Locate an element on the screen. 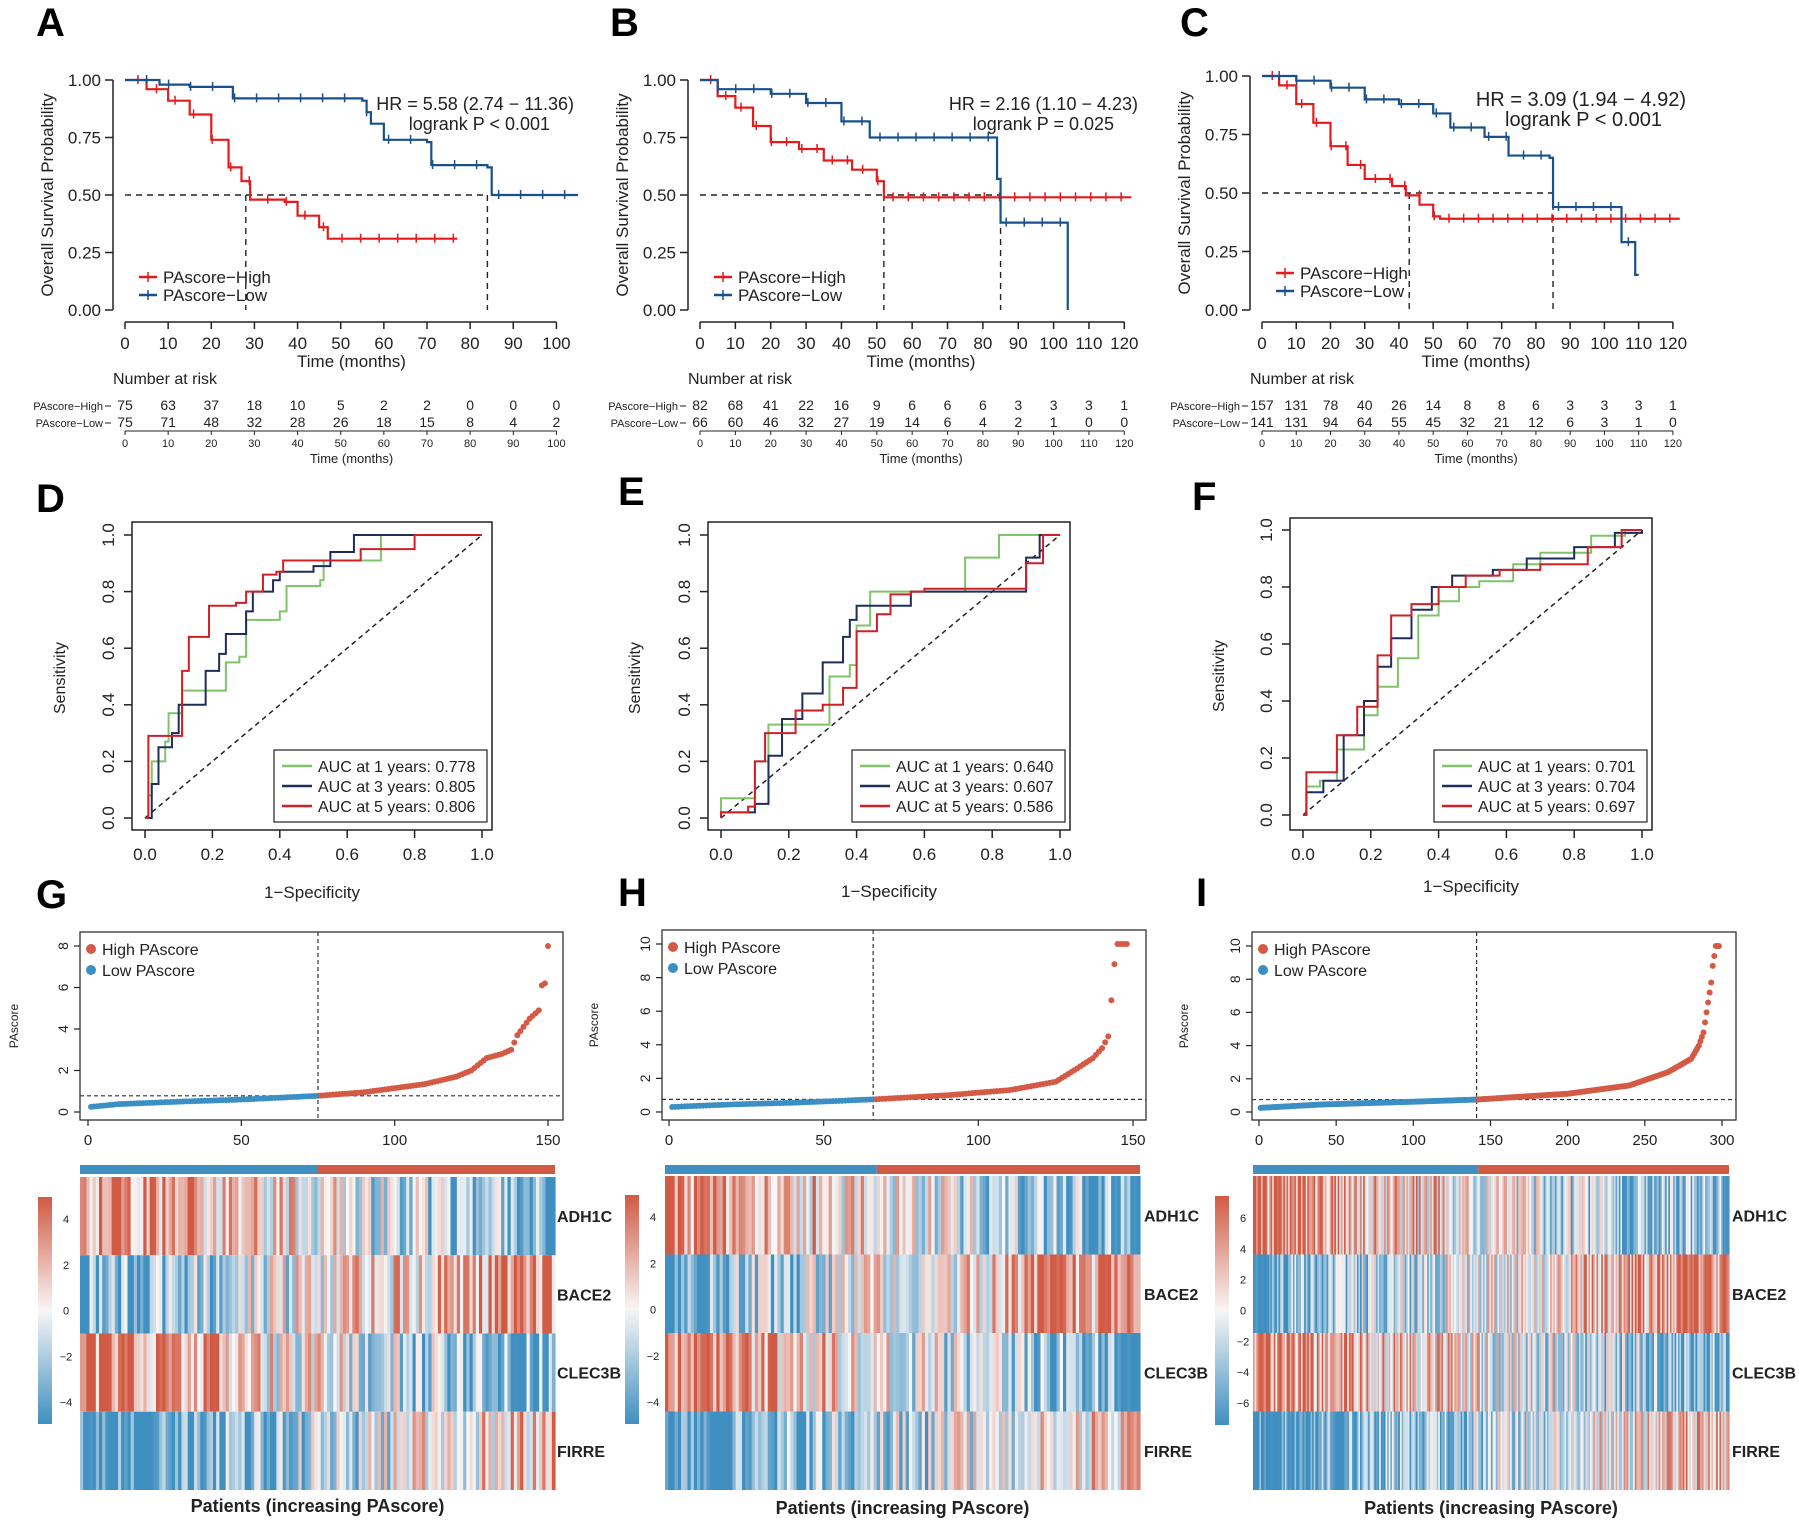  y-tick-label: 0 is located at coordinates (63, 1112).